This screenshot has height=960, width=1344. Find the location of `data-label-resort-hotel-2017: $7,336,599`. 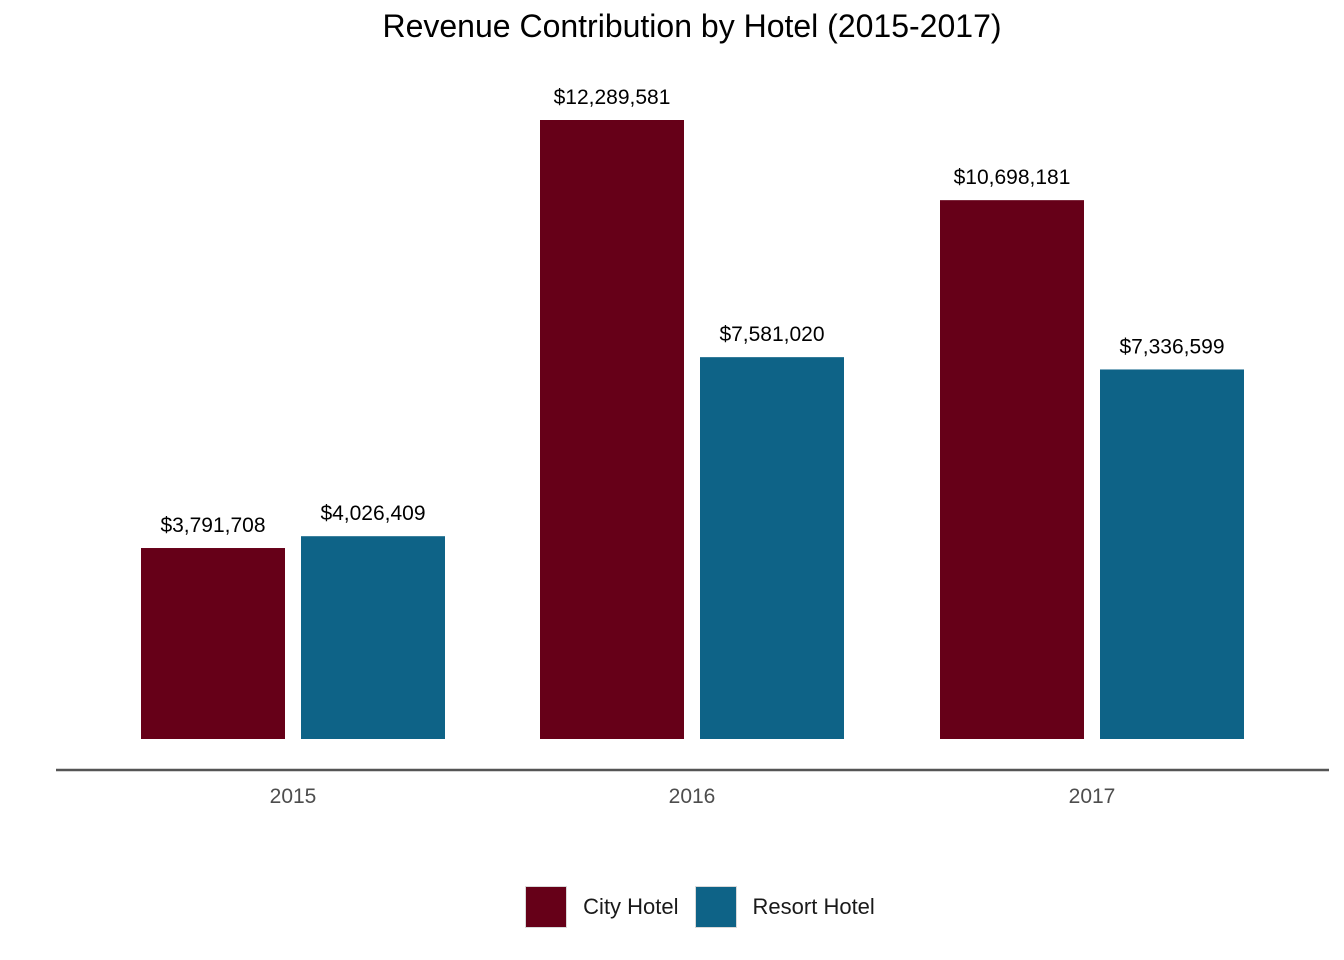

data-label-resort-hotel-2017: $7,336,599 is located at coordinates (1171, 346).